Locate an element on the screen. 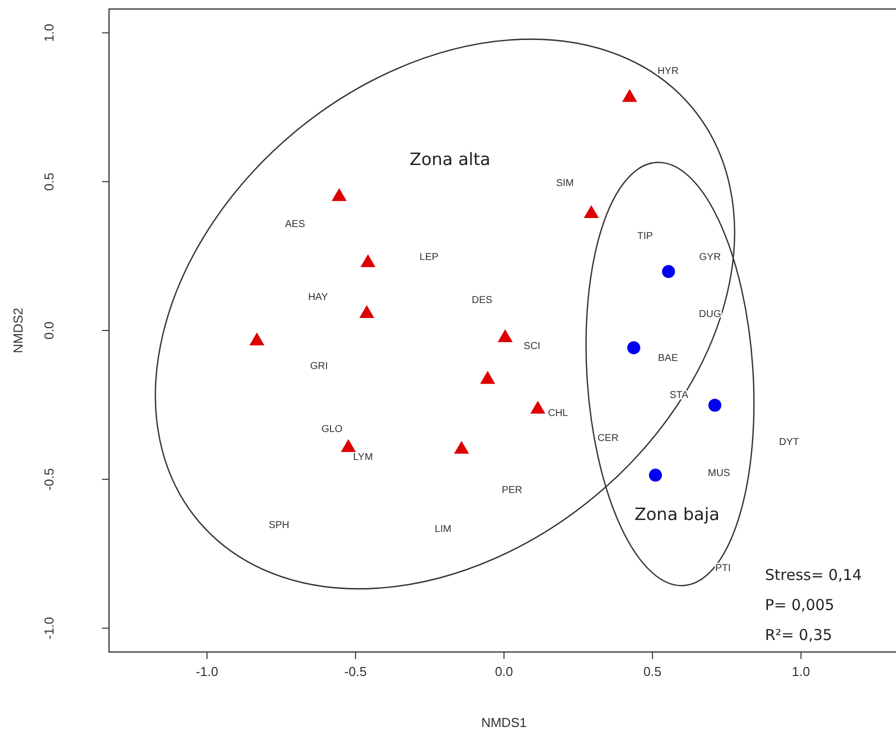 The width and height of the screenshot is (896, 751). annotation: CHL is located at coordinates (558, 413).